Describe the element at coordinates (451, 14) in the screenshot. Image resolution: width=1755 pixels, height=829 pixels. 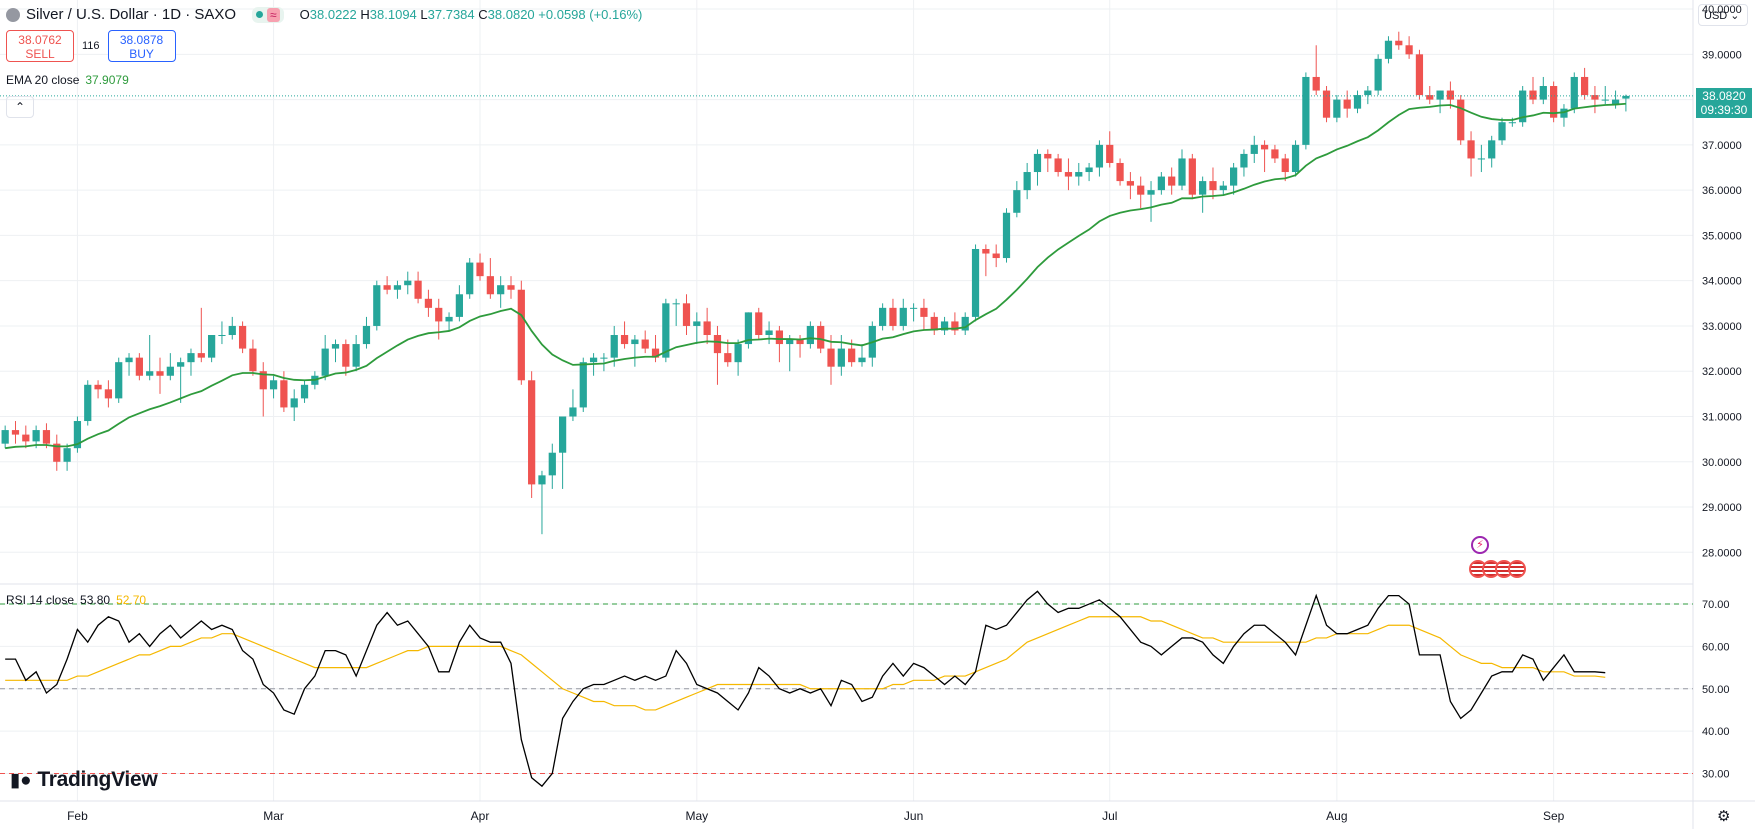
I see `low-value: 37.7384` at that location.